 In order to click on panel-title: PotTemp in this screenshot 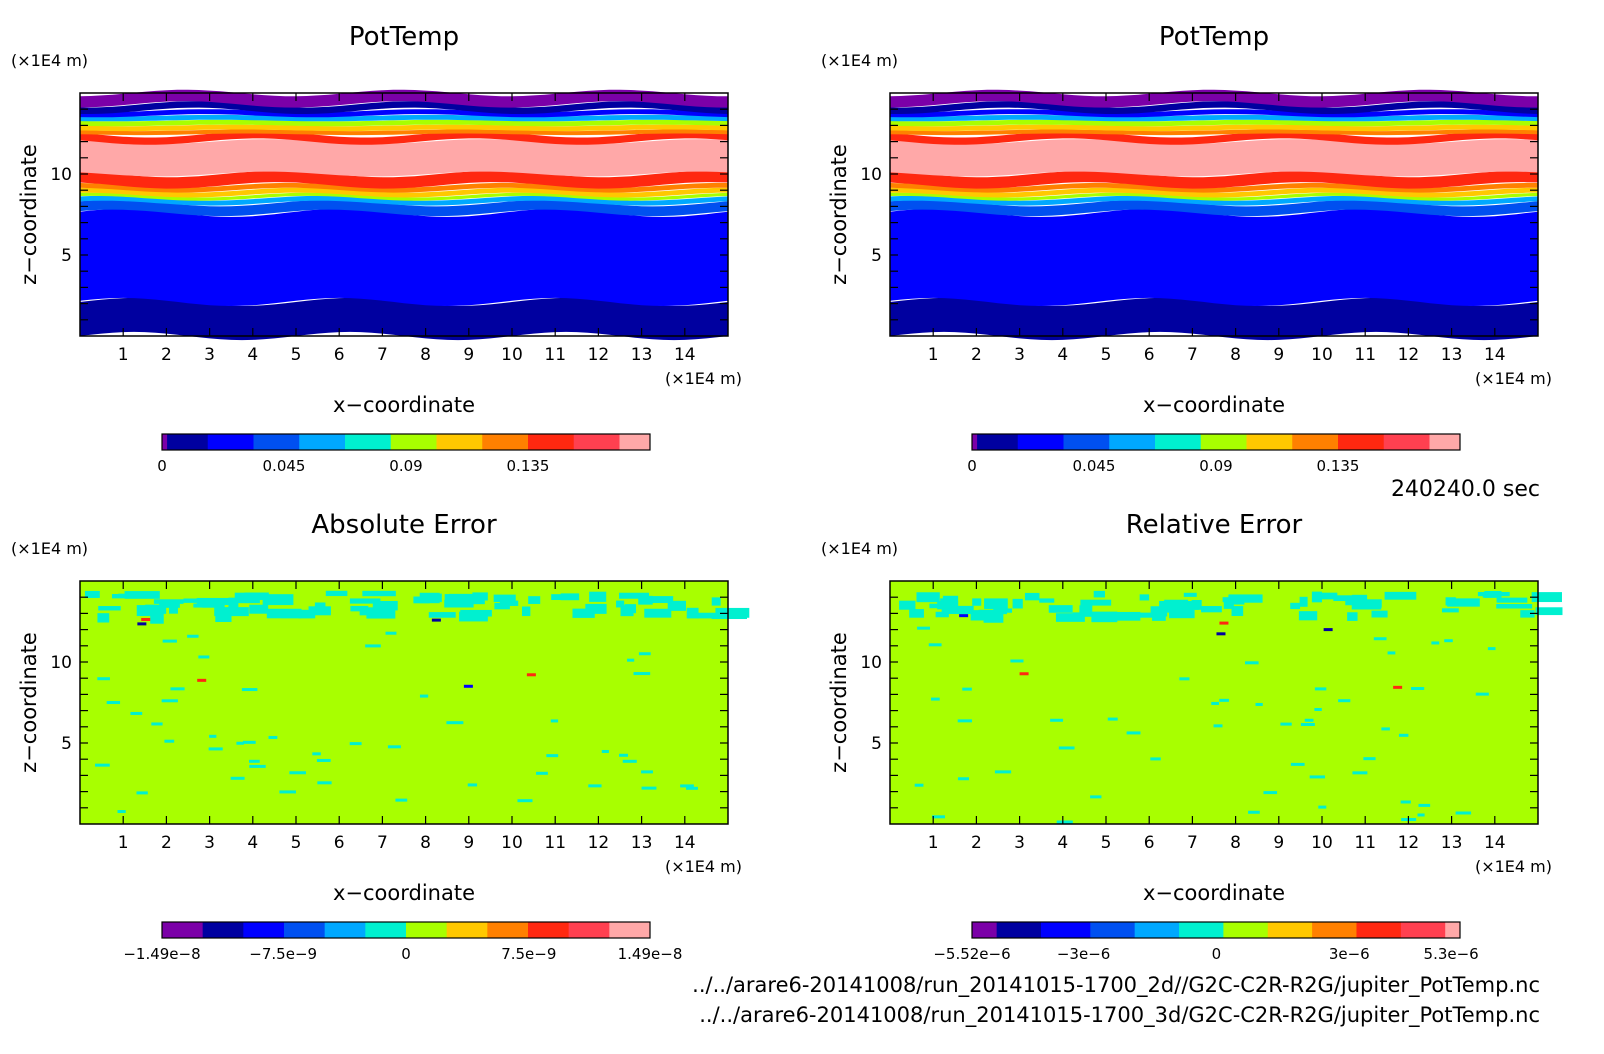, I will do `click(404, 37)`.